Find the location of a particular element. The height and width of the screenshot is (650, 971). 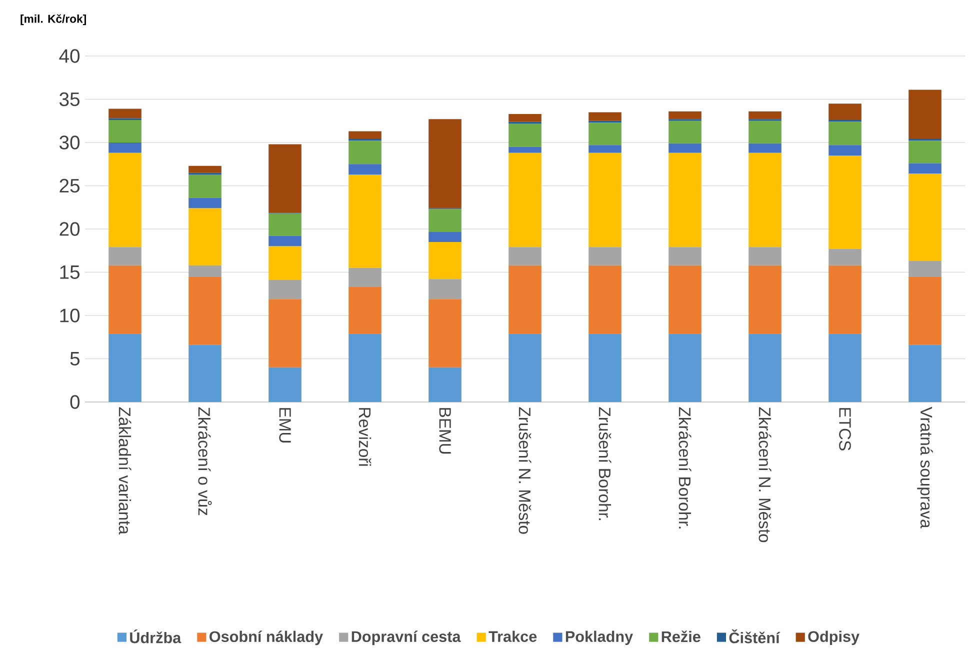

legend-label: Údržba is located at coordinates (156, 636).